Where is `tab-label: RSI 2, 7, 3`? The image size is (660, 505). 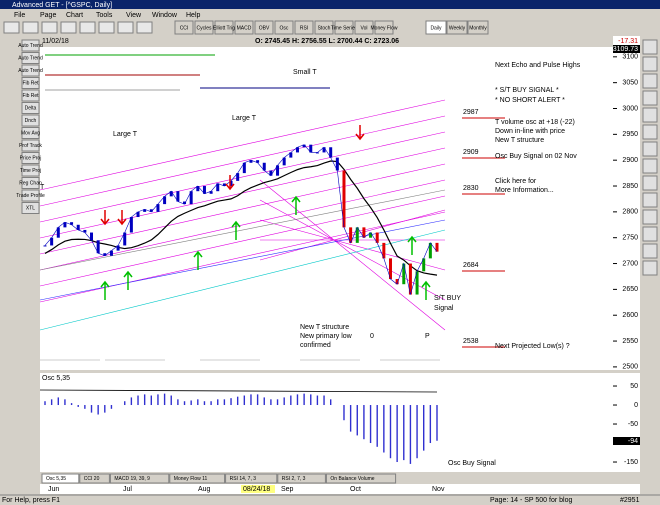
tab-label: RSI 2, 7, 3 is located at coordinates (294, 479).